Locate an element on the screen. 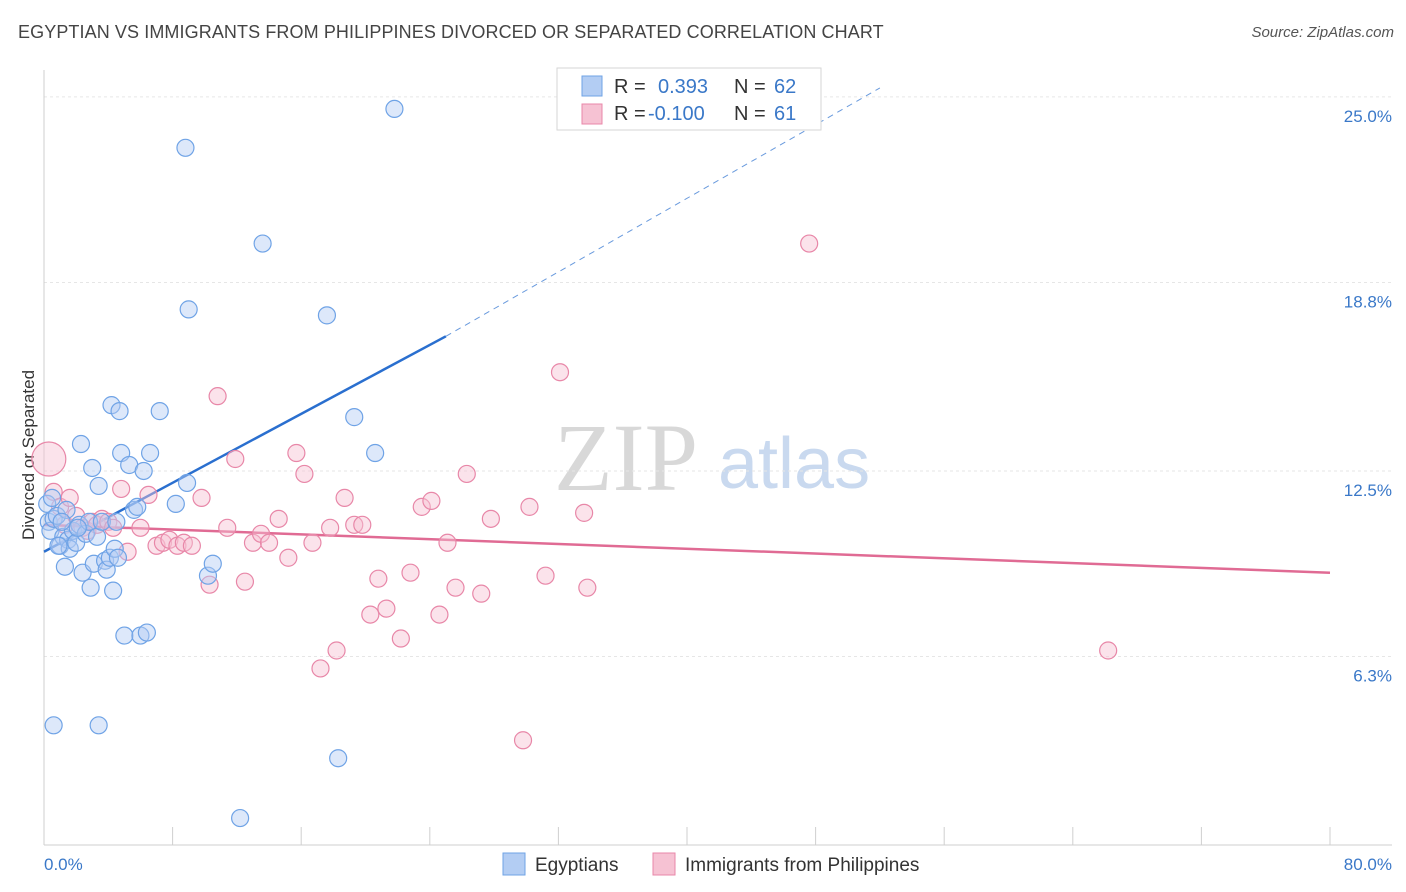 The width and height of the screenshot is (1406, 892). legend-r-label-1: R = is located at coordinates (630, 87).